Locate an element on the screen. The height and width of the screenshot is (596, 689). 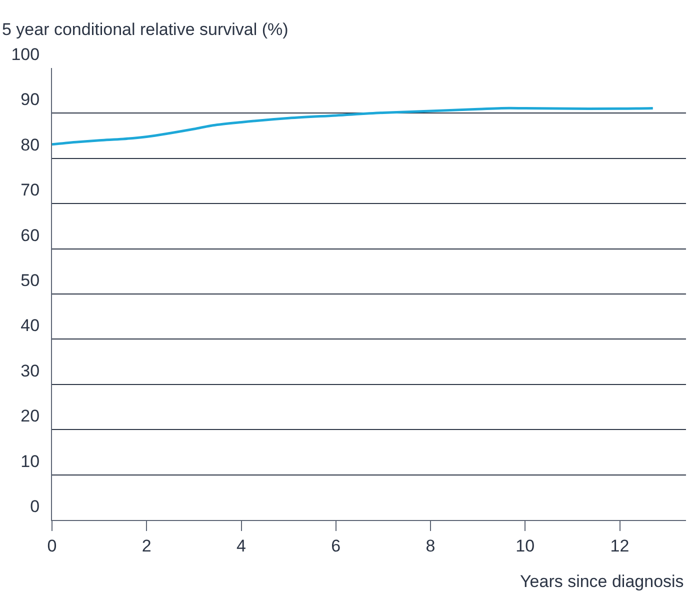
y-tick-label: 10 is located at coordinates (30, 461).